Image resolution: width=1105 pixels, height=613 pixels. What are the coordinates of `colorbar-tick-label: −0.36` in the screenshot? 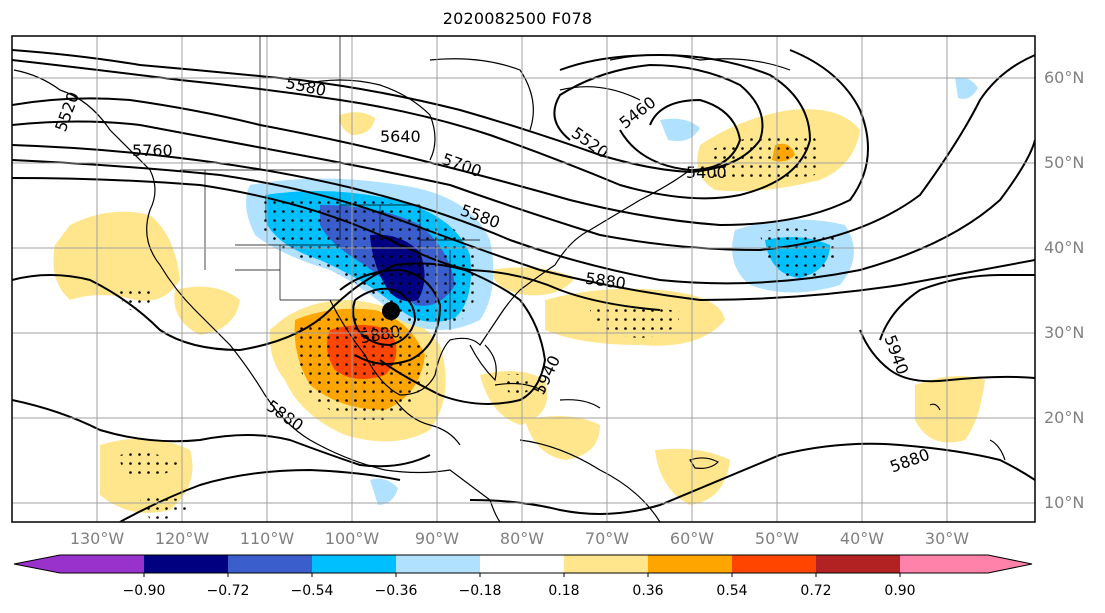 It's located at (396, 591).